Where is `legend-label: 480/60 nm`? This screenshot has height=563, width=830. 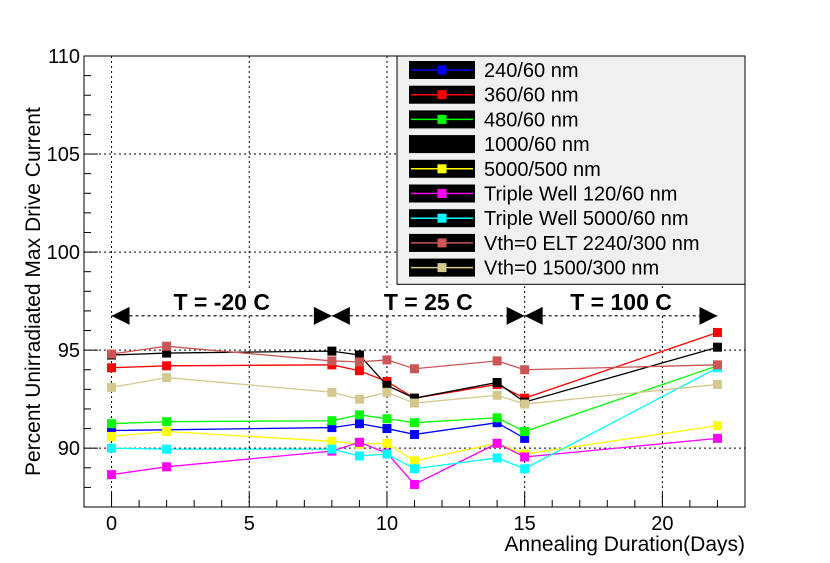
legend-label: 480/60 nm is located at coordinates (531, 120).